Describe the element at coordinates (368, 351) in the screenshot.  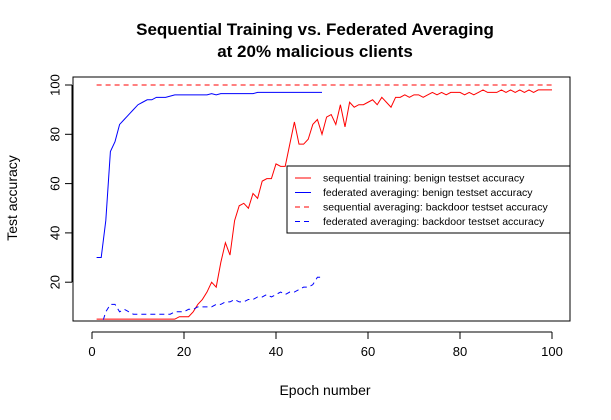
I see `x-tick-label: 60` at that location.